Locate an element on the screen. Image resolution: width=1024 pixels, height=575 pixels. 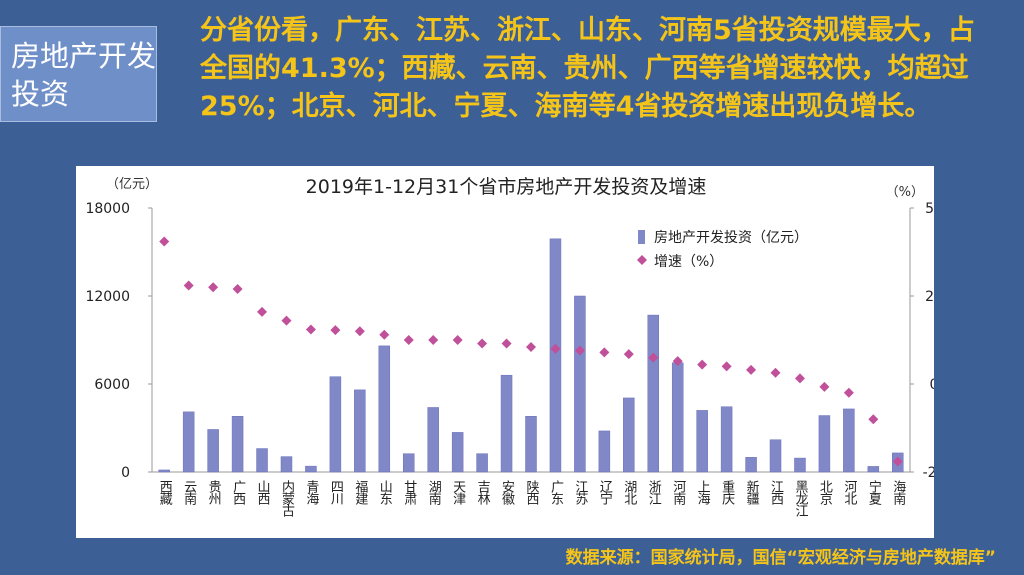
marker-江苏 is located at coordinates (579, 350).